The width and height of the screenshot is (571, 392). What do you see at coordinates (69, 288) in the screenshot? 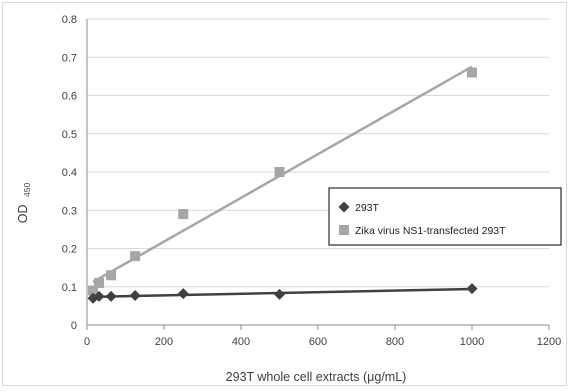
I see `y-tick-label: 0.1` at bounding box center [69, 288].